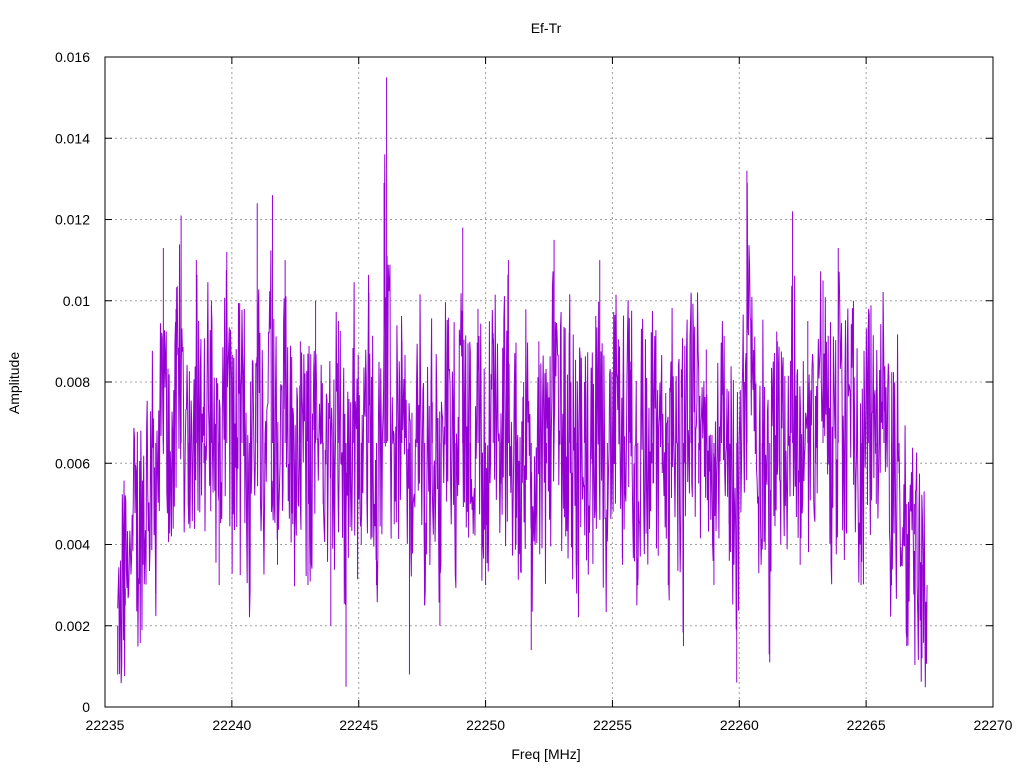 The height and width of the screenshot is (768, 1024). What do you see at coordinates (72, 463) in the screenshot?
I see `y-tick-label: 0.006` at bounding box center [72, 463].